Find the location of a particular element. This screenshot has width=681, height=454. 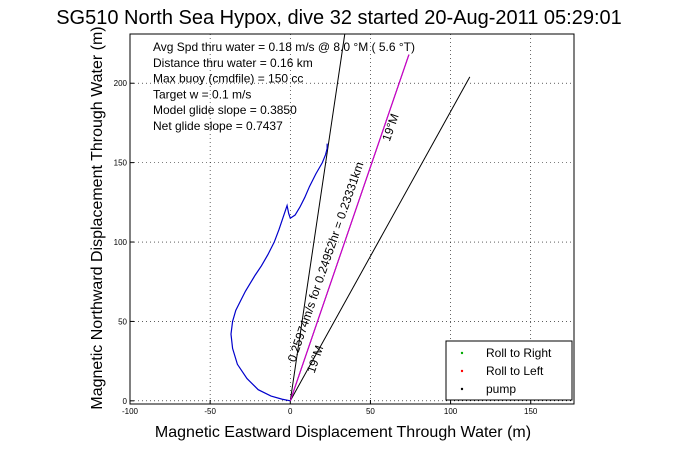

info-line: Max buoy (cmdfile) = 150 cc is located at coordinates (228, 79).